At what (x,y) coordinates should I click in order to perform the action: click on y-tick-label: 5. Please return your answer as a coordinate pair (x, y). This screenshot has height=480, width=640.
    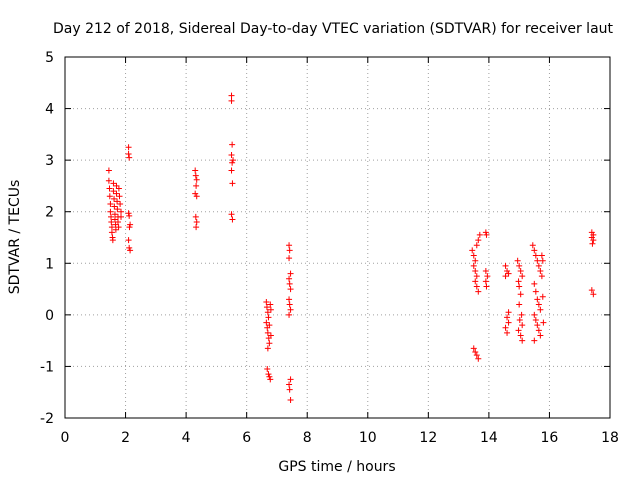
    Looking at the image, I should click on (49, 58).